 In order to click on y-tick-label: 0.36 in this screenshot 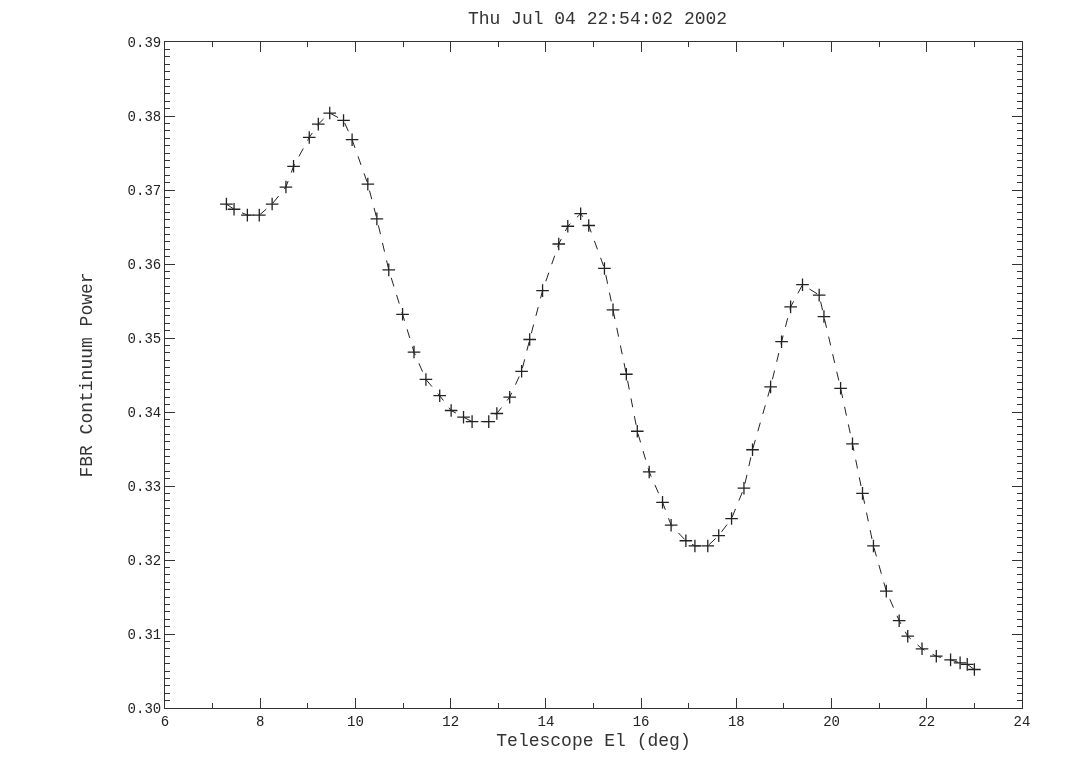, I will do `click(144, 264)`.